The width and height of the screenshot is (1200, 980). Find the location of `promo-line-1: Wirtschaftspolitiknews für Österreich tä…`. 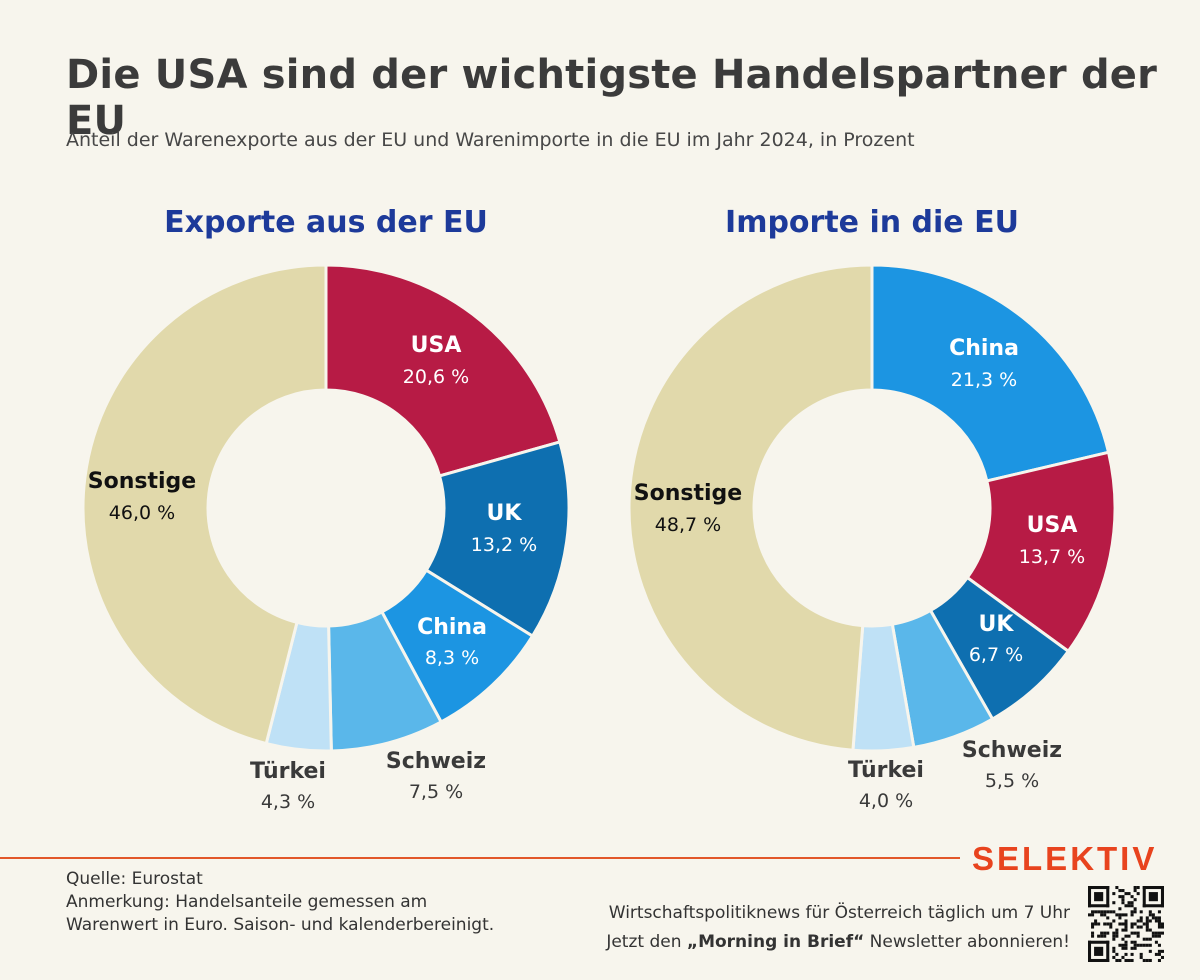

promo-line-1: Wirtschaftspolitiknews für Österreich tä… is located at coordinates (839, 913).